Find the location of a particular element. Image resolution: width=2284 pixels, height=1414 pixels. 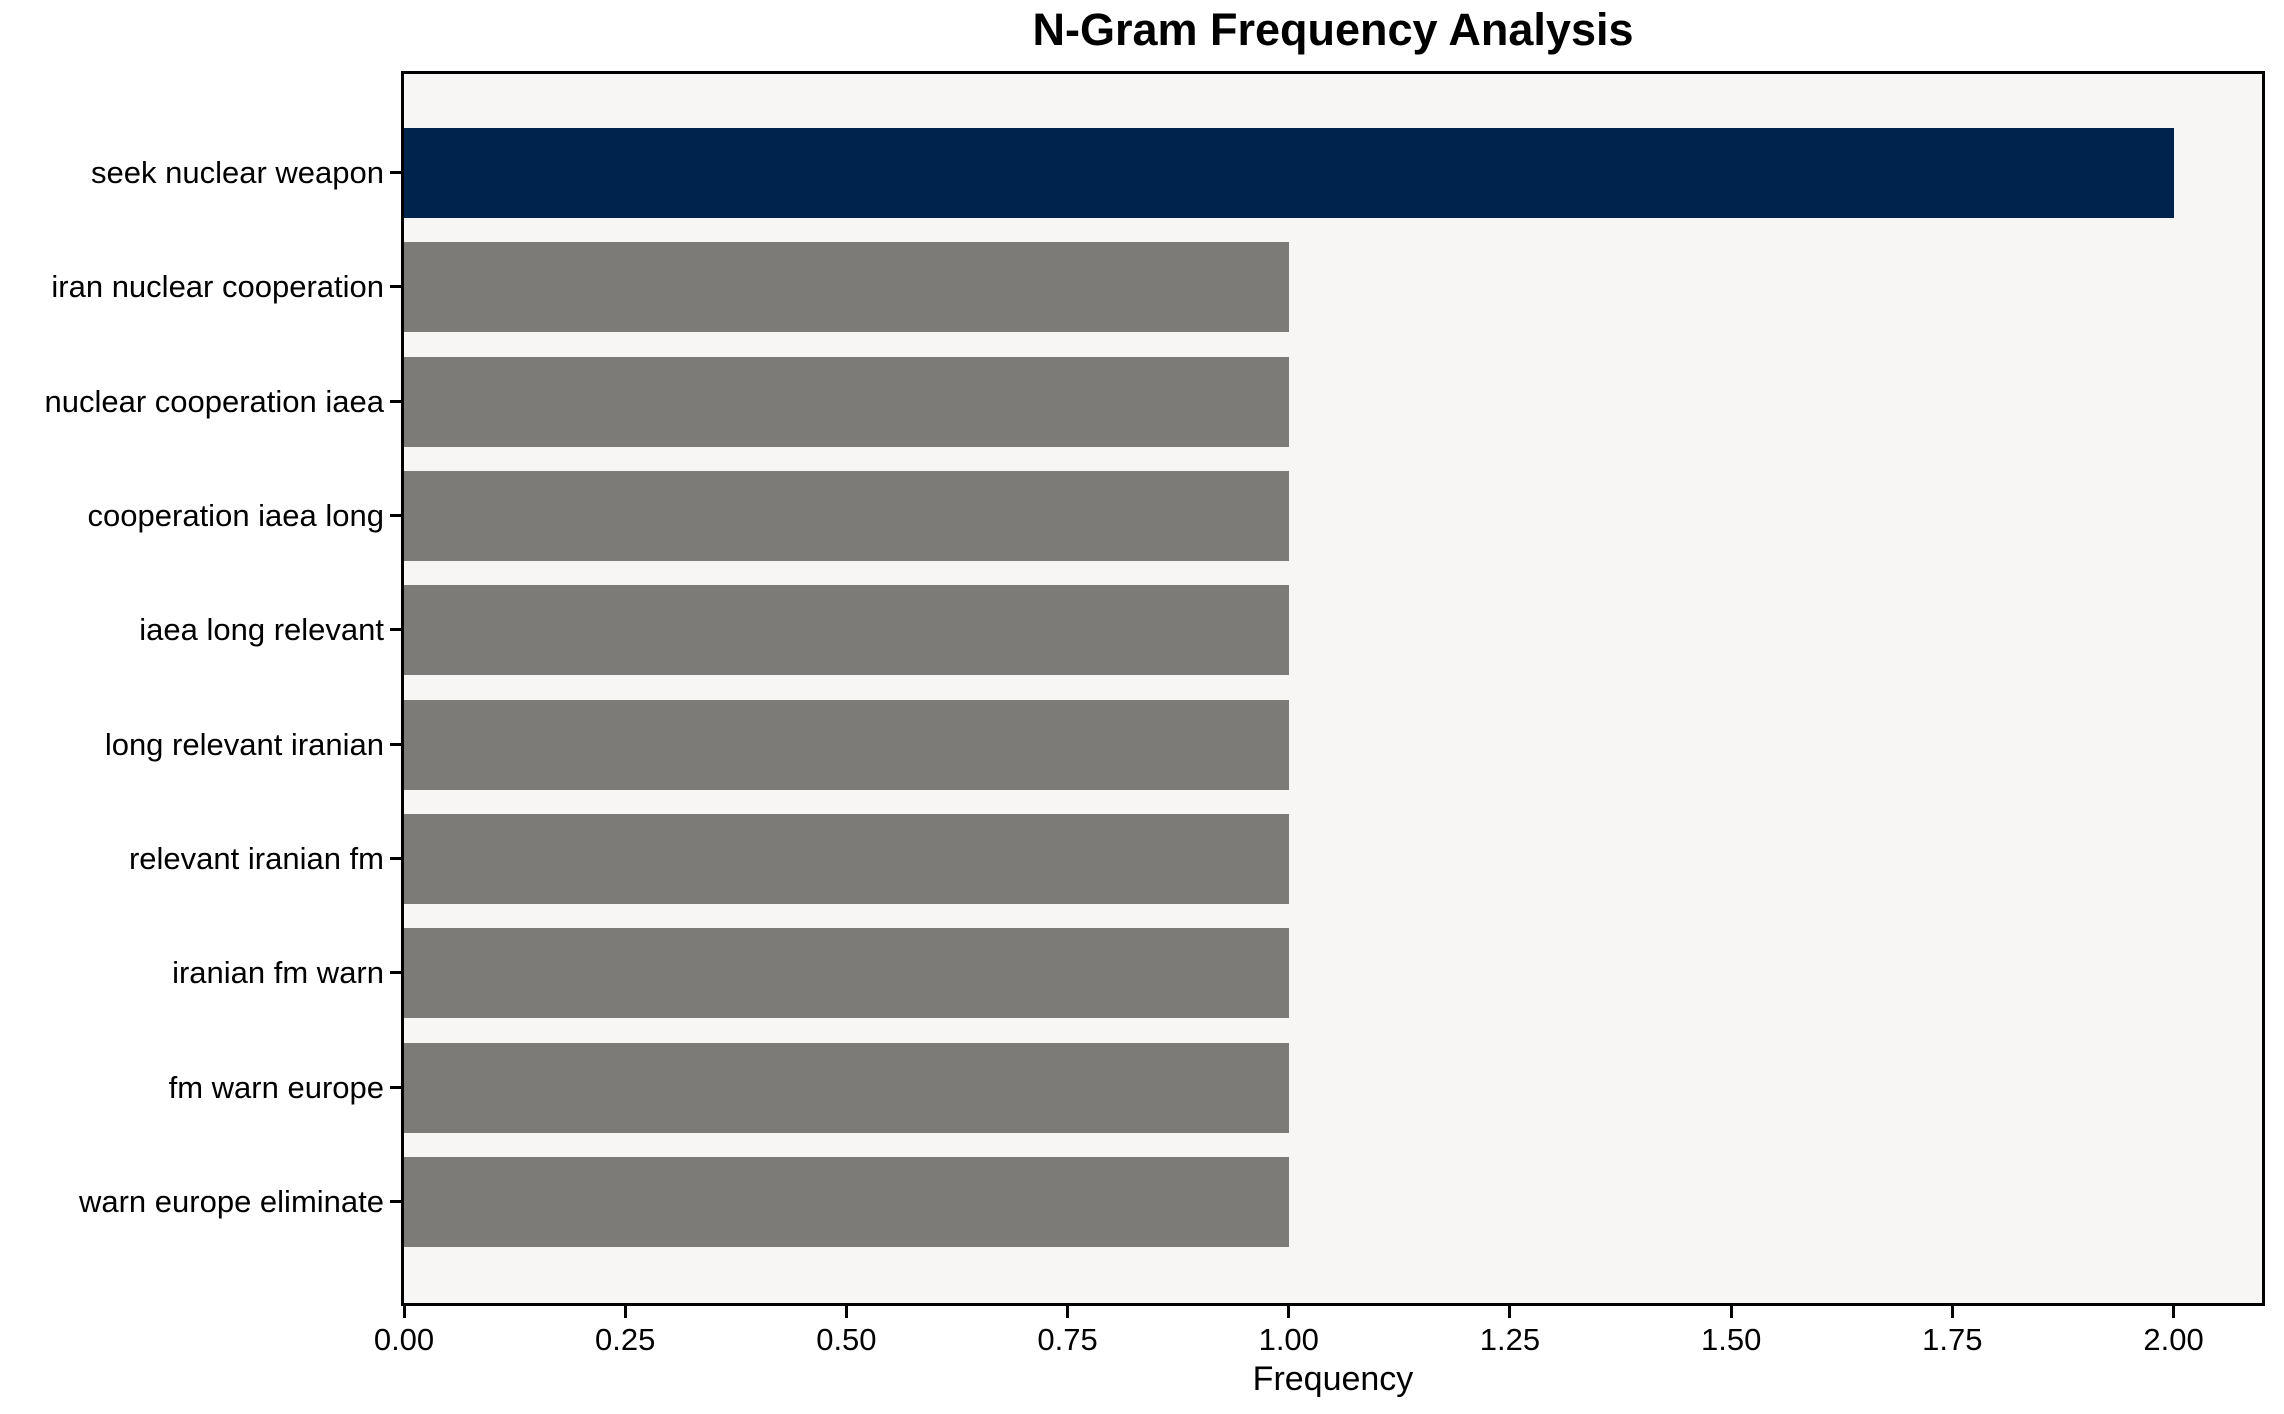

x-tick-label: 0.50 is located at coordinates (846, 1339).